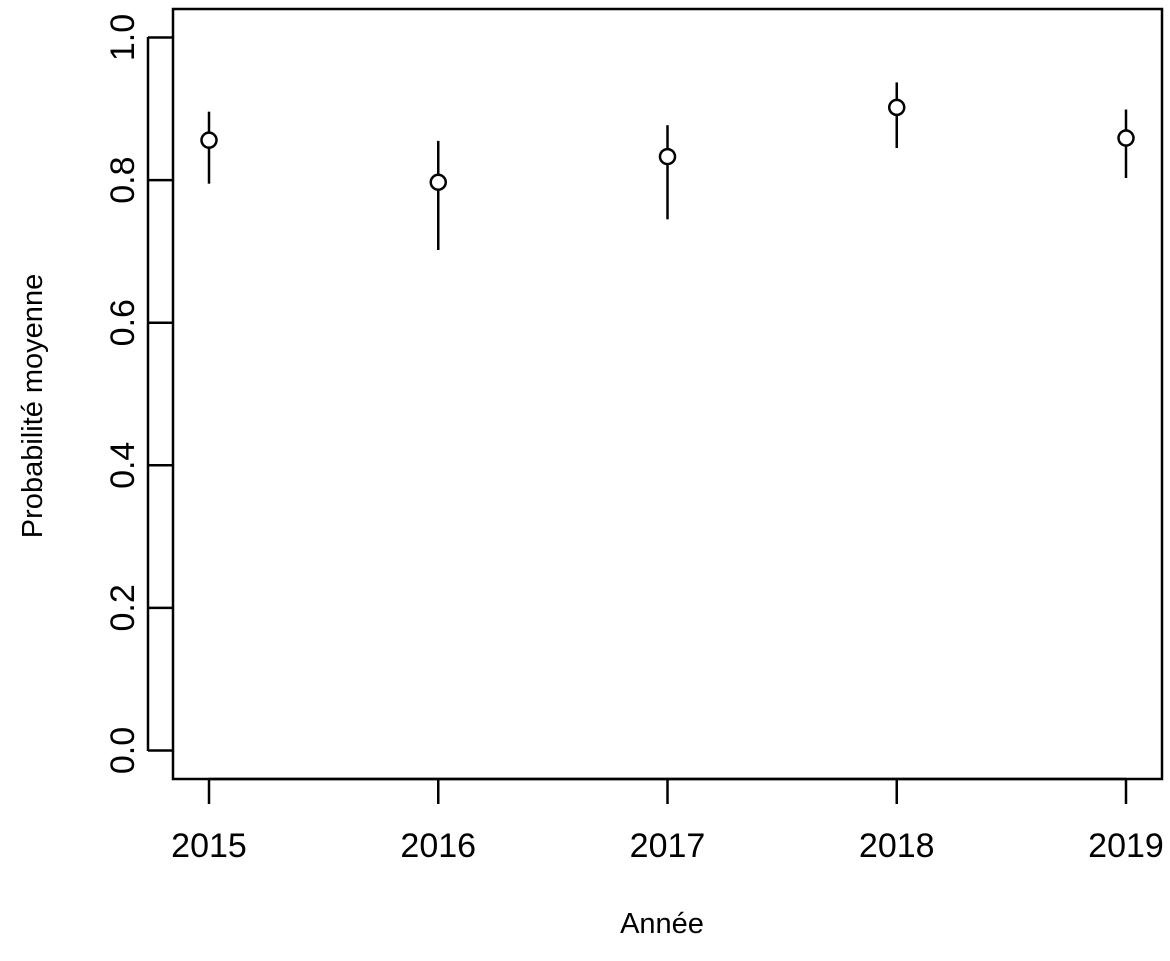 This screenshot has width=1170, height=961. I want to click on y-tick-label: 0.0, so click(123, 750).